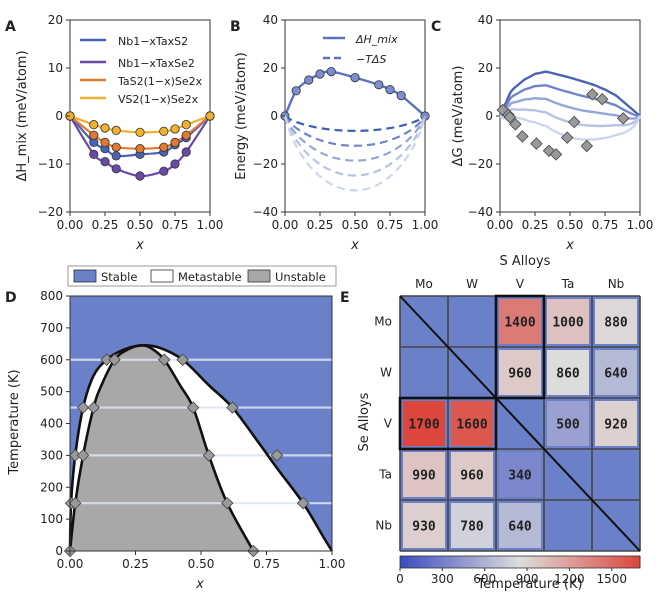  What do you see at coordinates (140, 225) in the screenshot?
I see `x-tick-label: 0.50` at bounding box center [140, 225].